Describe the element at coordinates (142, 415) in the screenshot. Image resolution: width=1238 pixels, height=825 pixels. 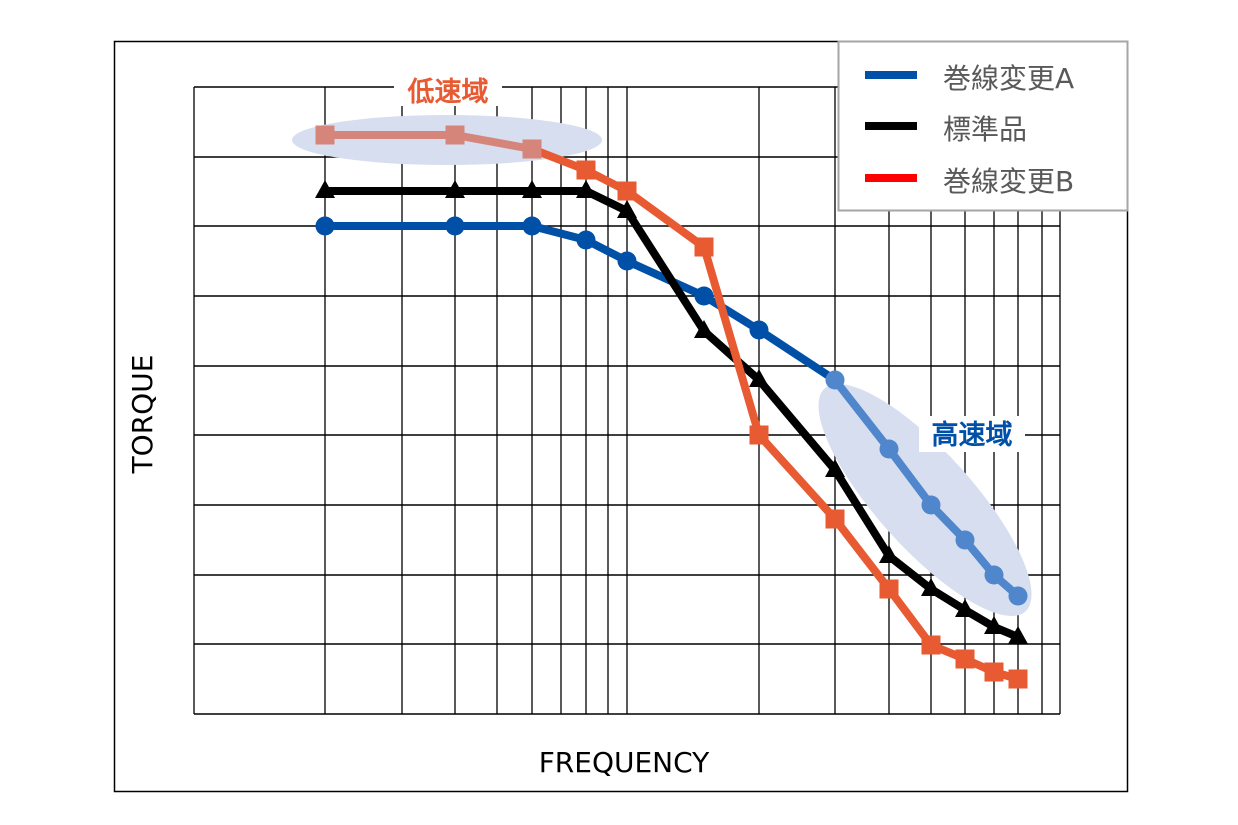
I see `y-axis-label: TORQUE` at that location.